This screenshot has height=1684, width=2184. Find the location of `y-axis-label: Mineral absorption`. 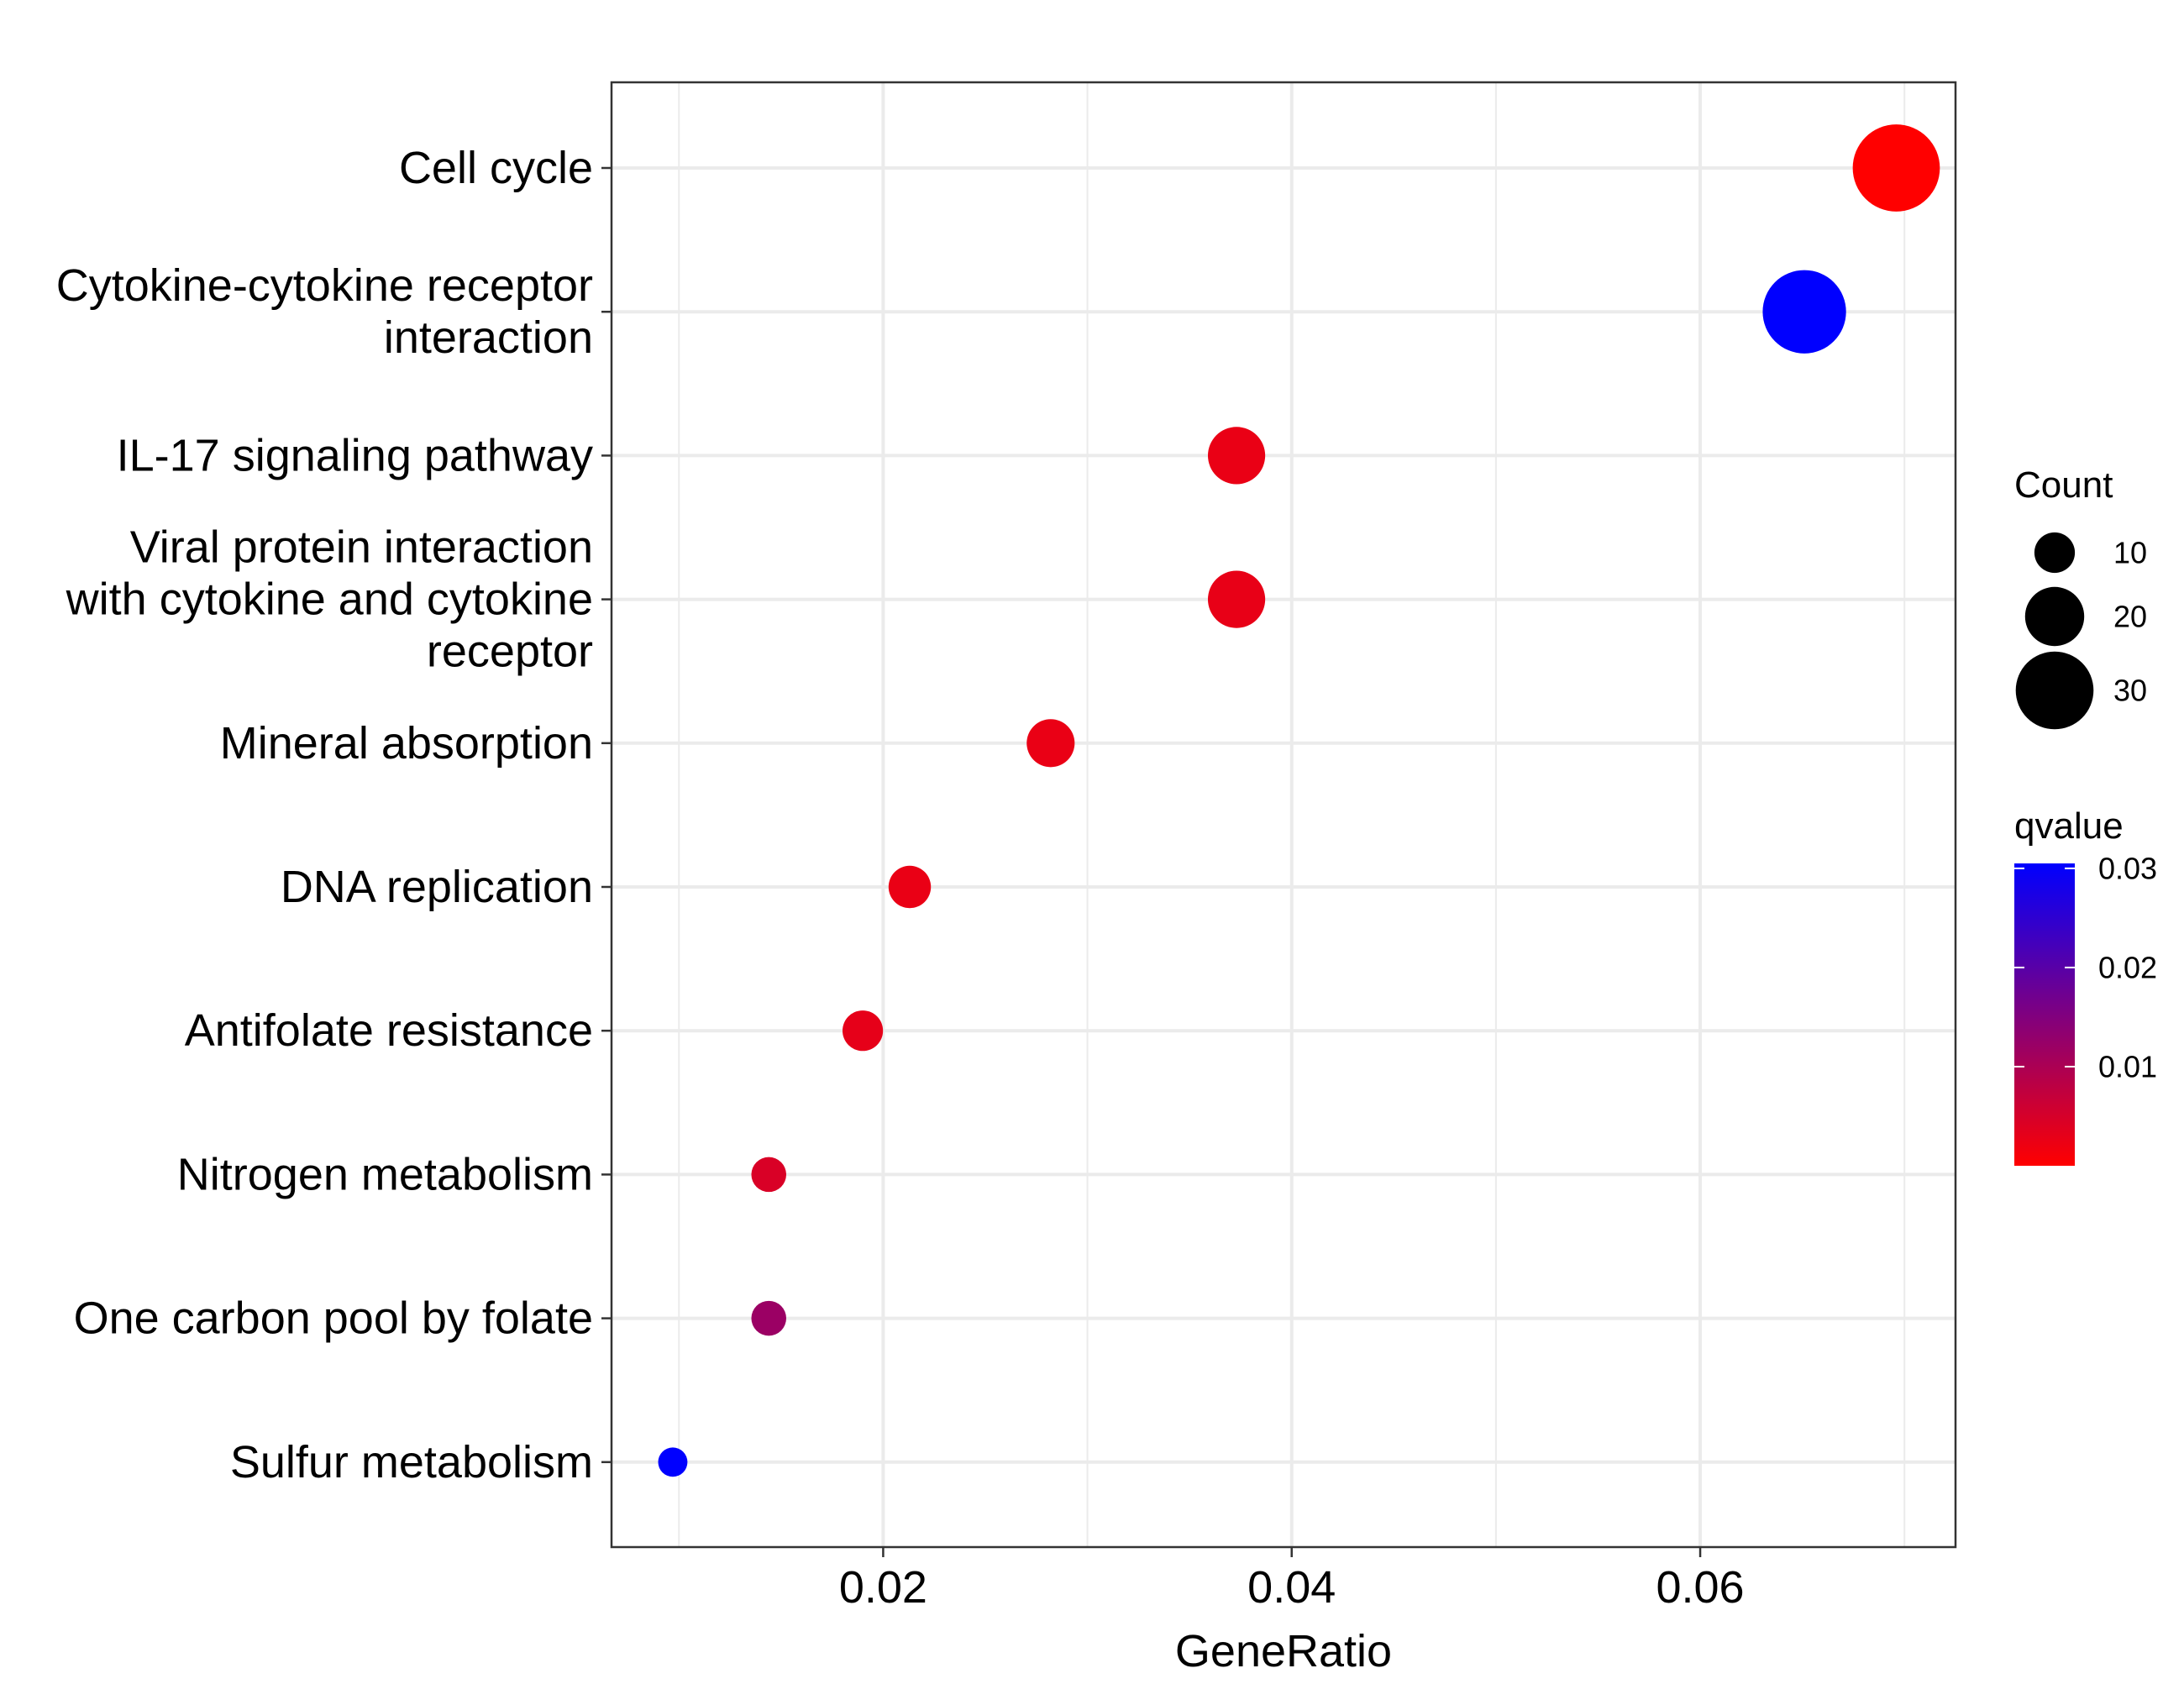

y-axis-label: Mineral absorption is located at coordinates (406, 743).